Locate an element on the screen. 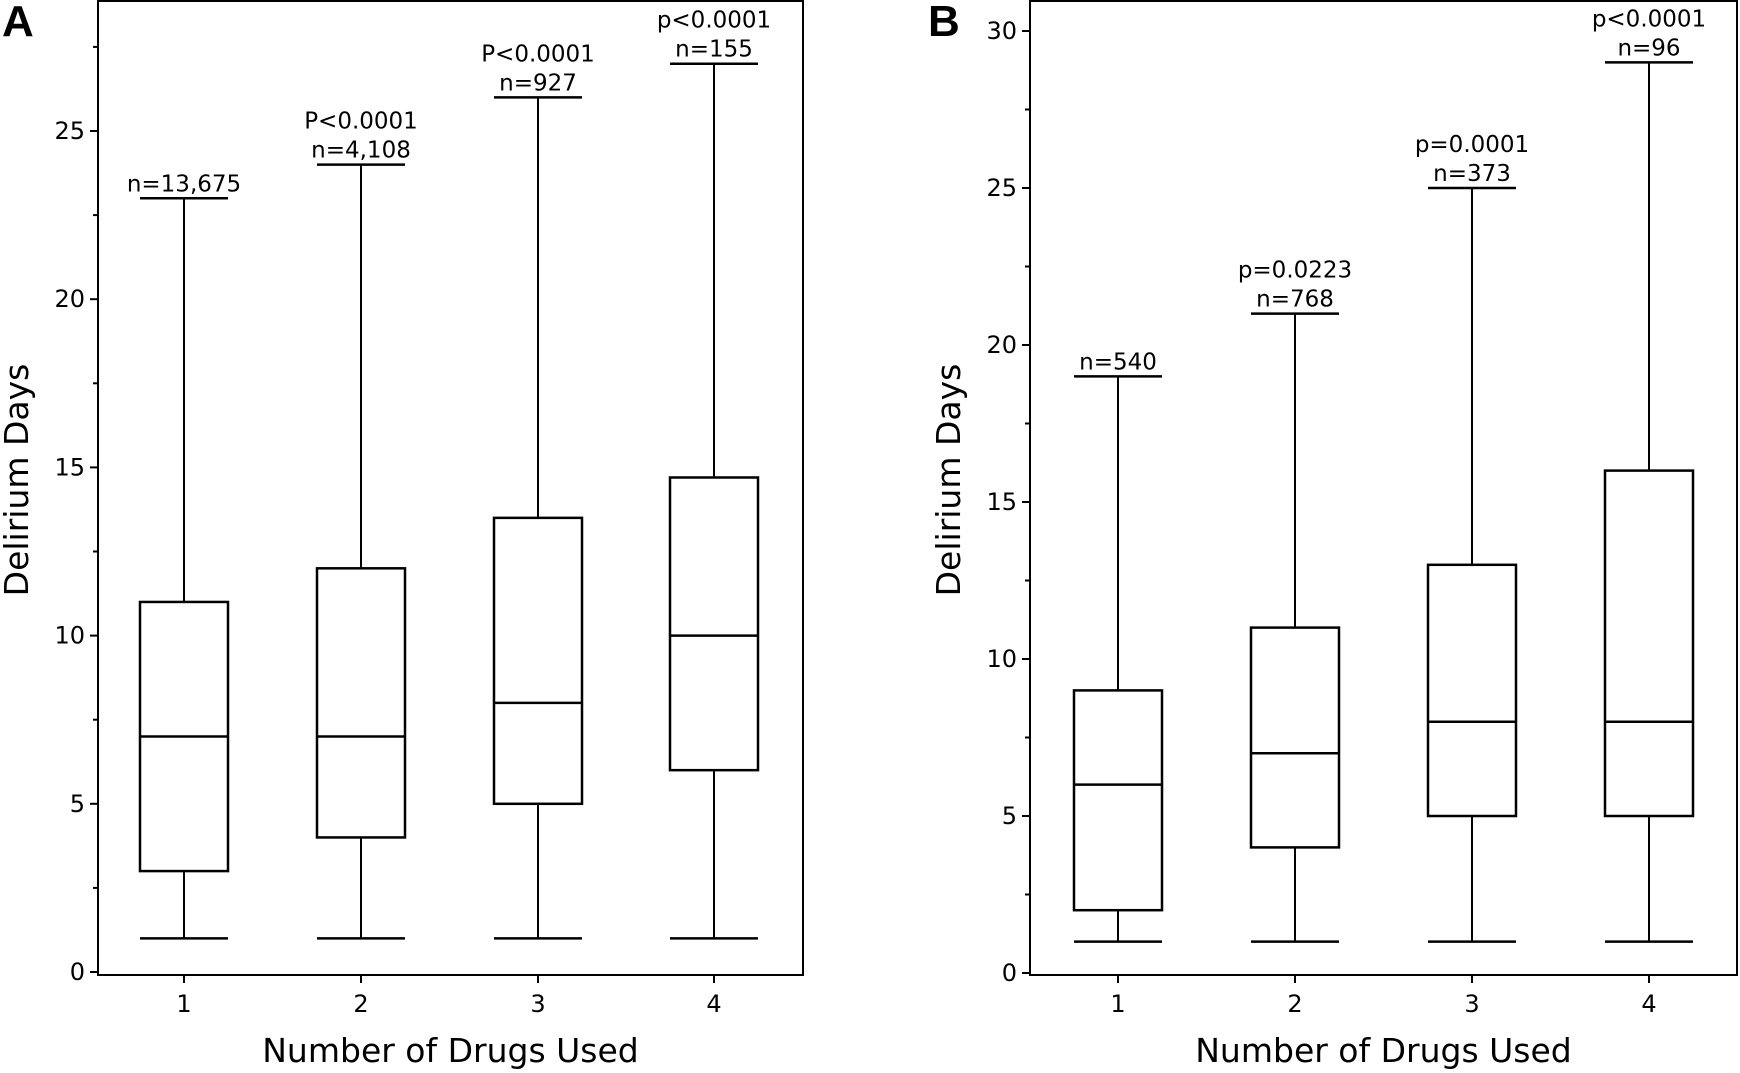 The image size is (1740, 1073). n-label: n=4,108 is located at coordinates (361, 151).